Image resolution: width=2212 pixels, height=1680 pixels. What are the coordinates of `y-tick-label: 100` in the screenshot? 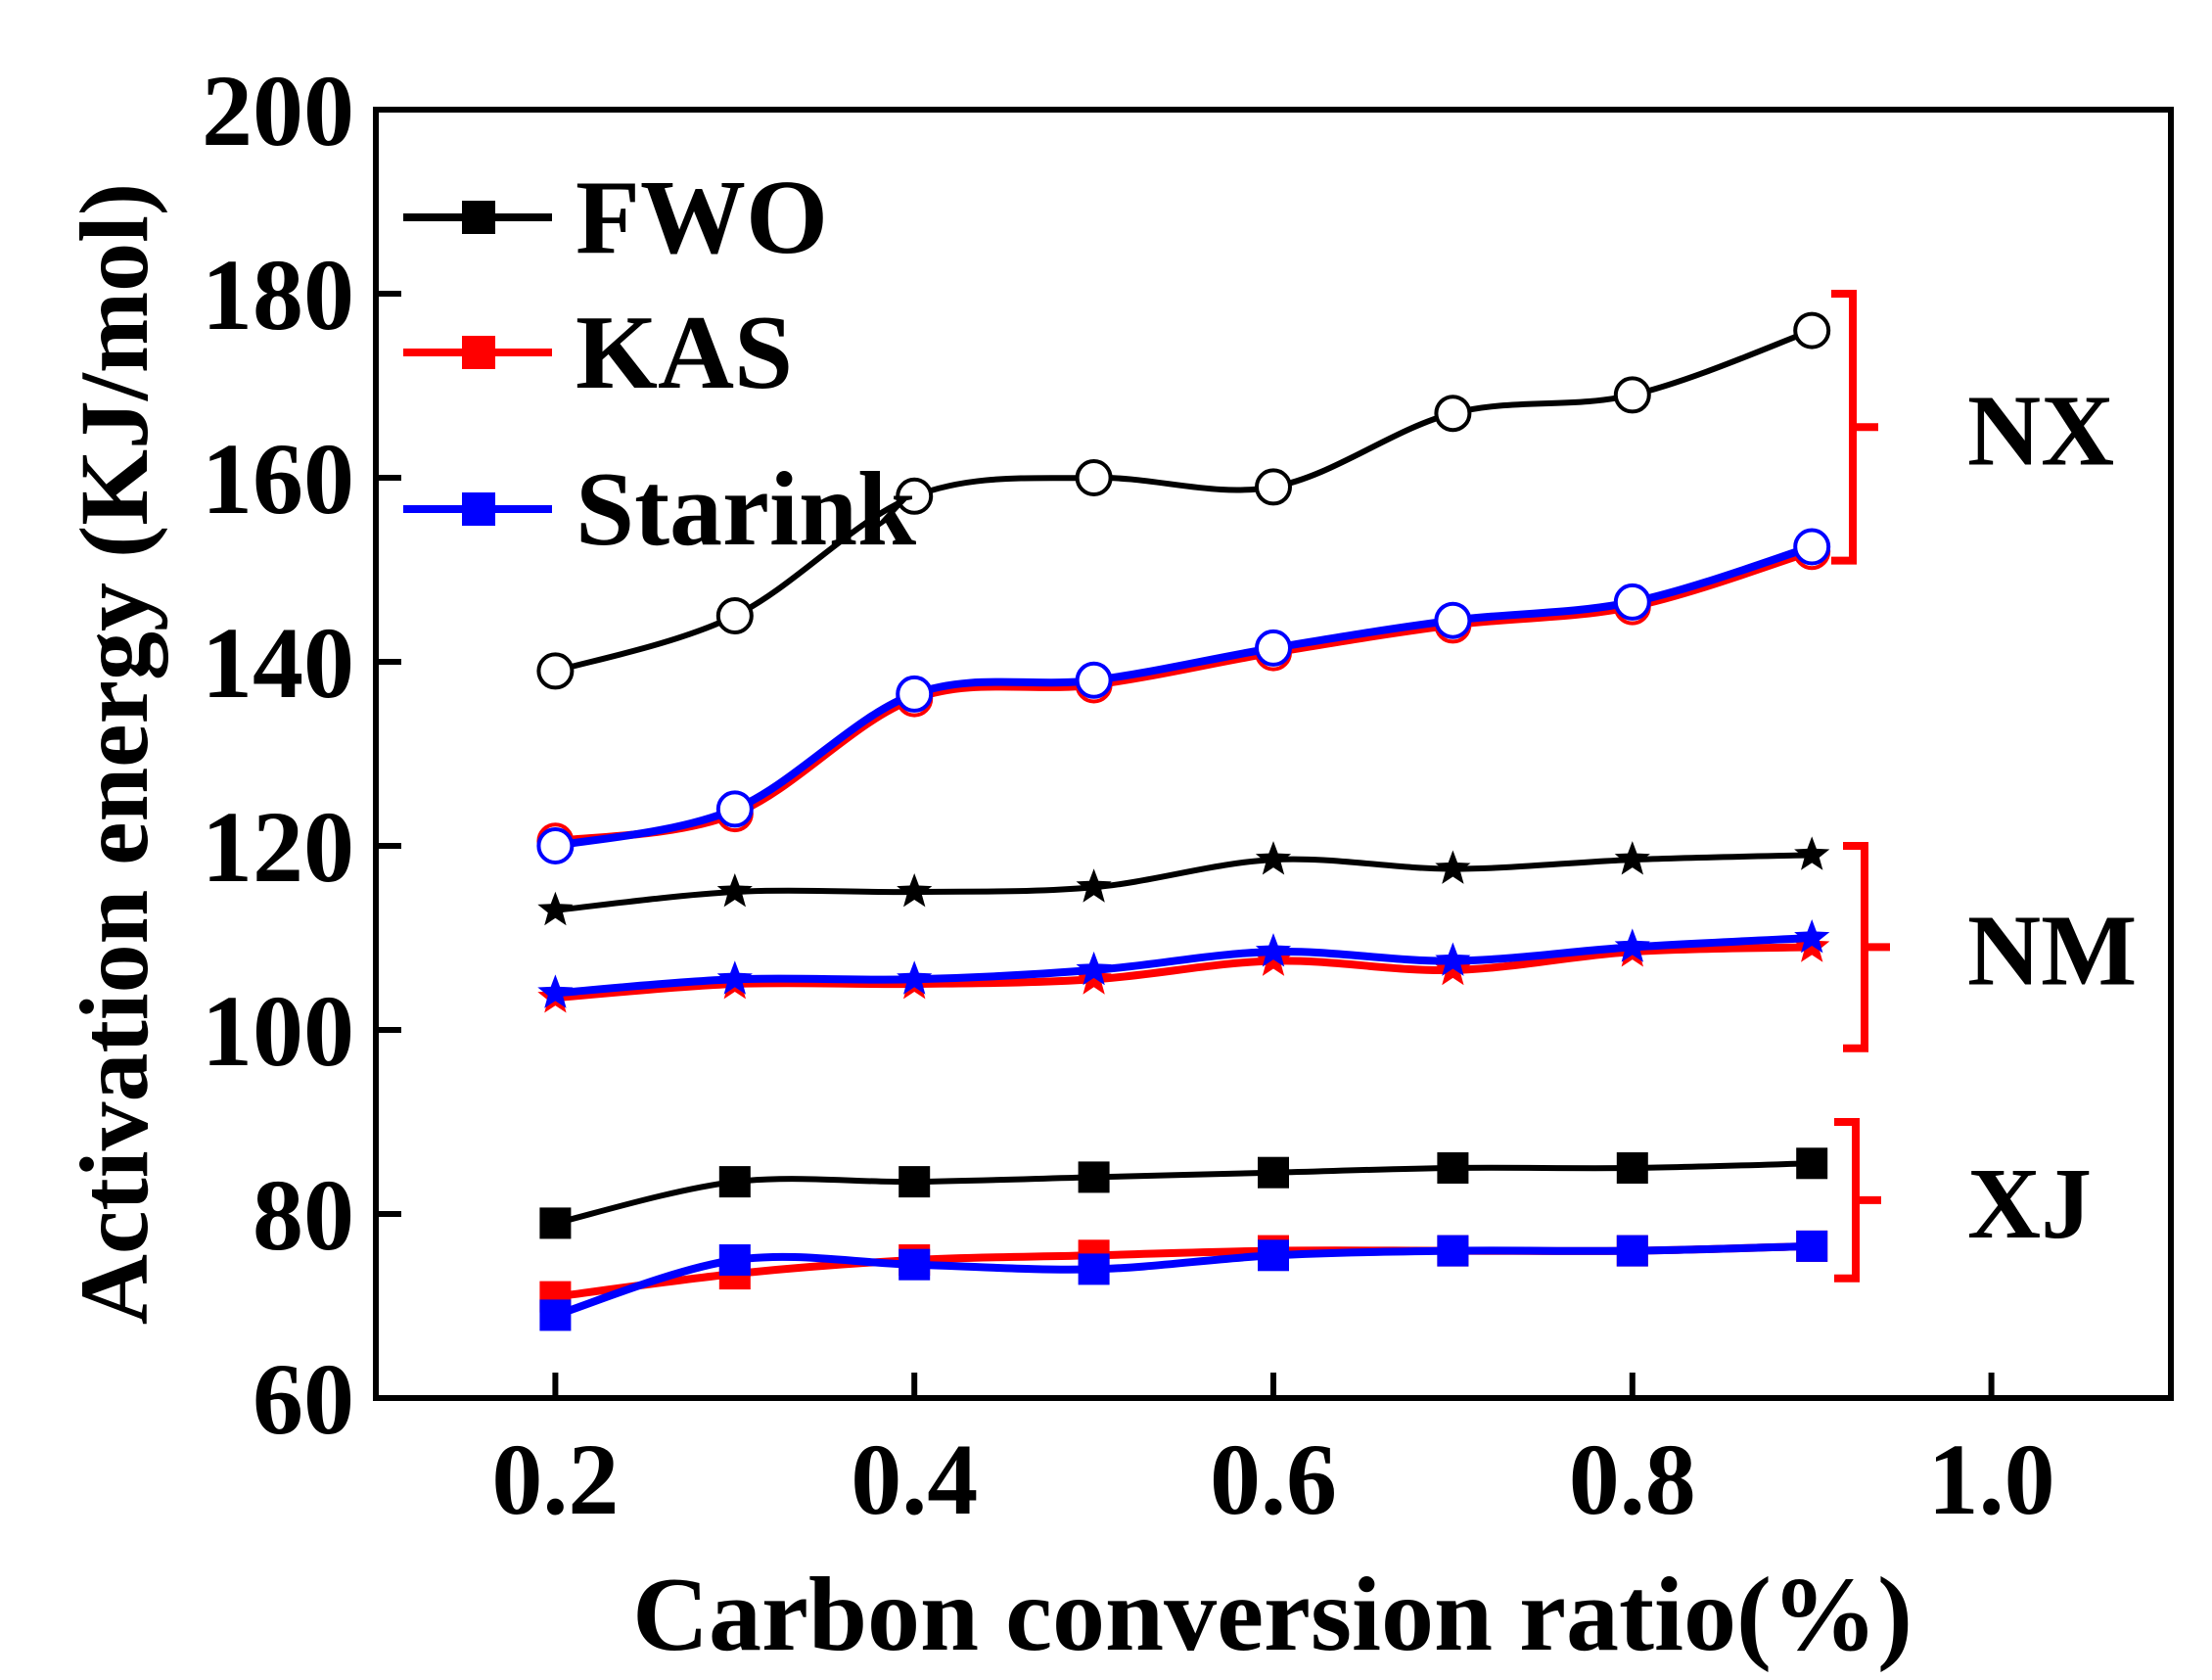 It's located at (278, 1031).